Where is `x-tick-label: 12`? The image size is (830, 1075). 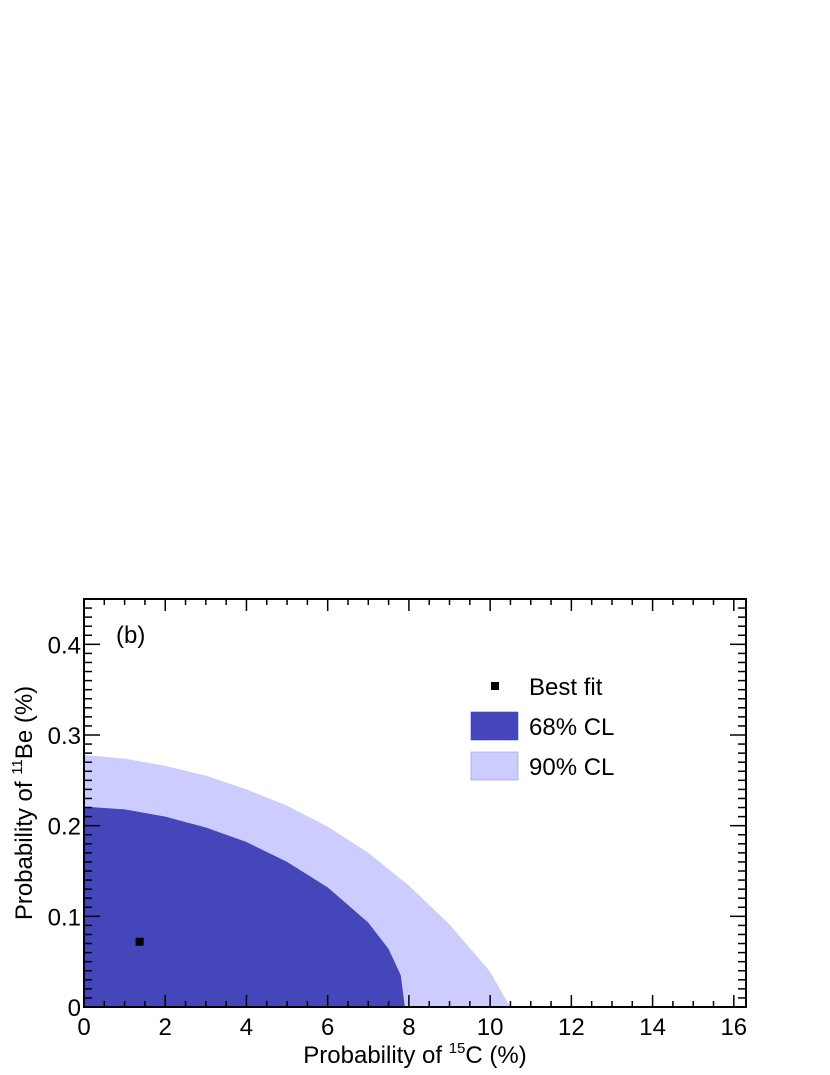
x-tick-label: 12 is located at coordinates (571, 1027).